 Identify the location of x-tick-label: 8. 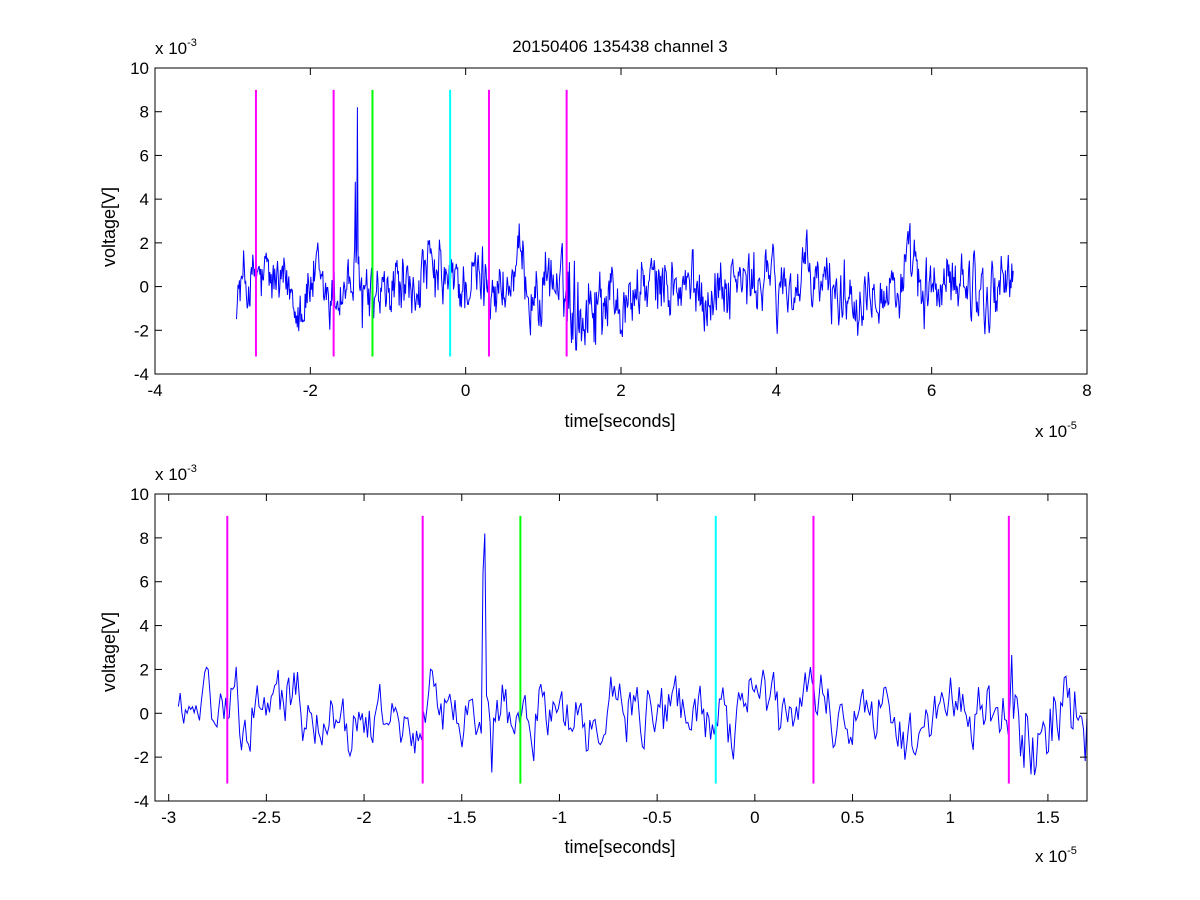
(1086, 390).